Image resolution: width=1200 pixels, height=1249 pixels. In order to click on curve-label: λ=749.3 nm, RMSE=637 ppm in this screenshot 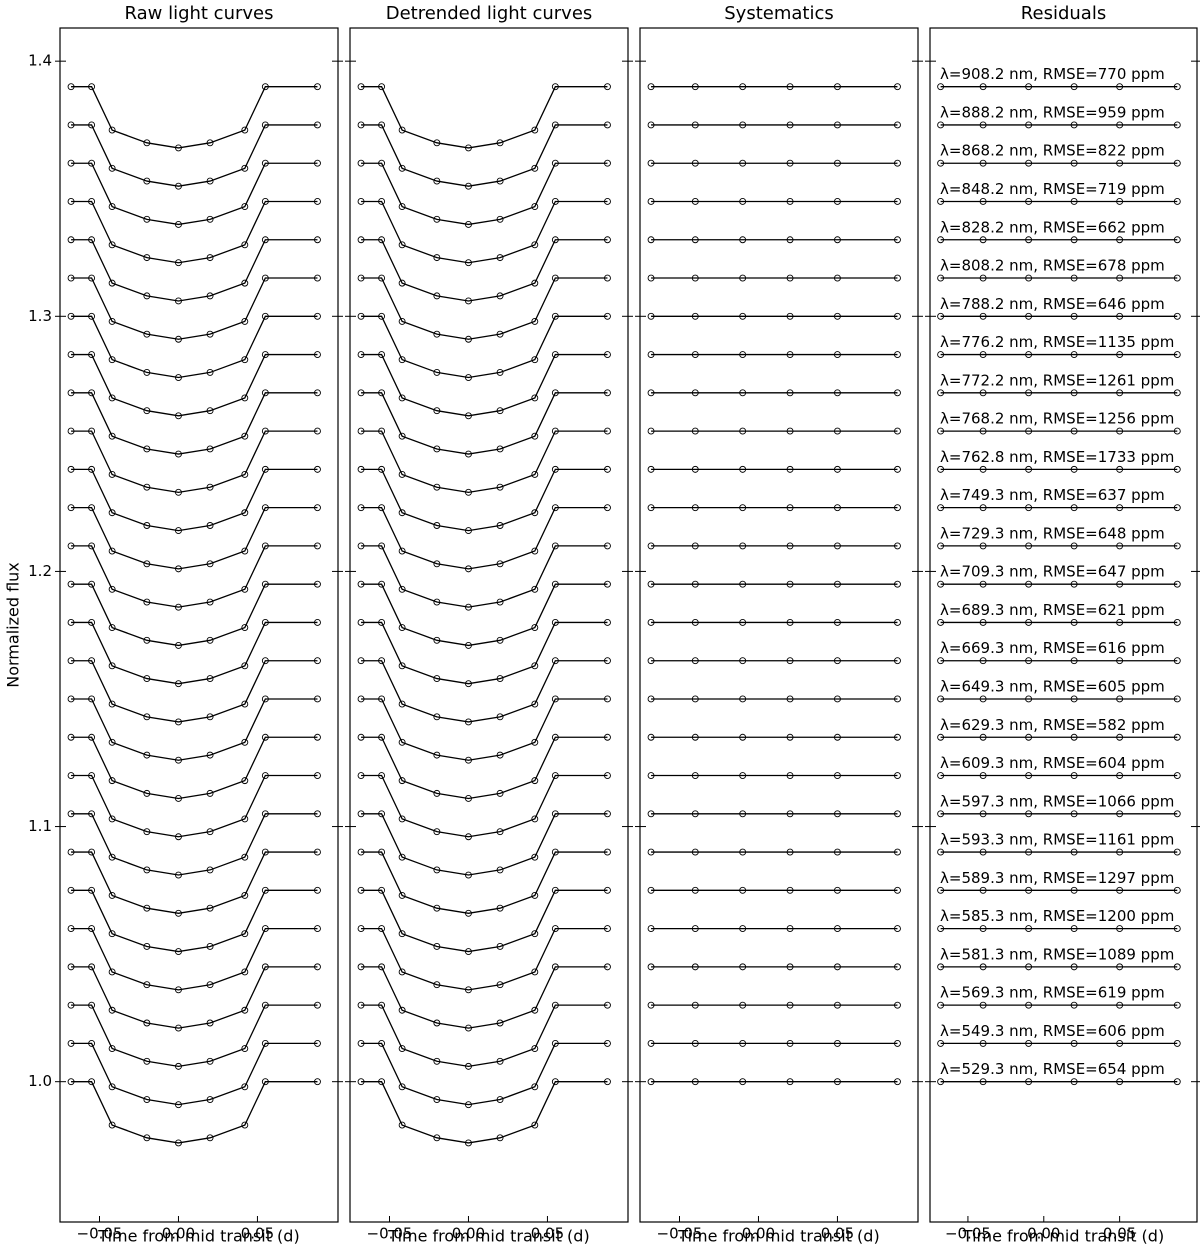, I will do `click(1052, 495)`.